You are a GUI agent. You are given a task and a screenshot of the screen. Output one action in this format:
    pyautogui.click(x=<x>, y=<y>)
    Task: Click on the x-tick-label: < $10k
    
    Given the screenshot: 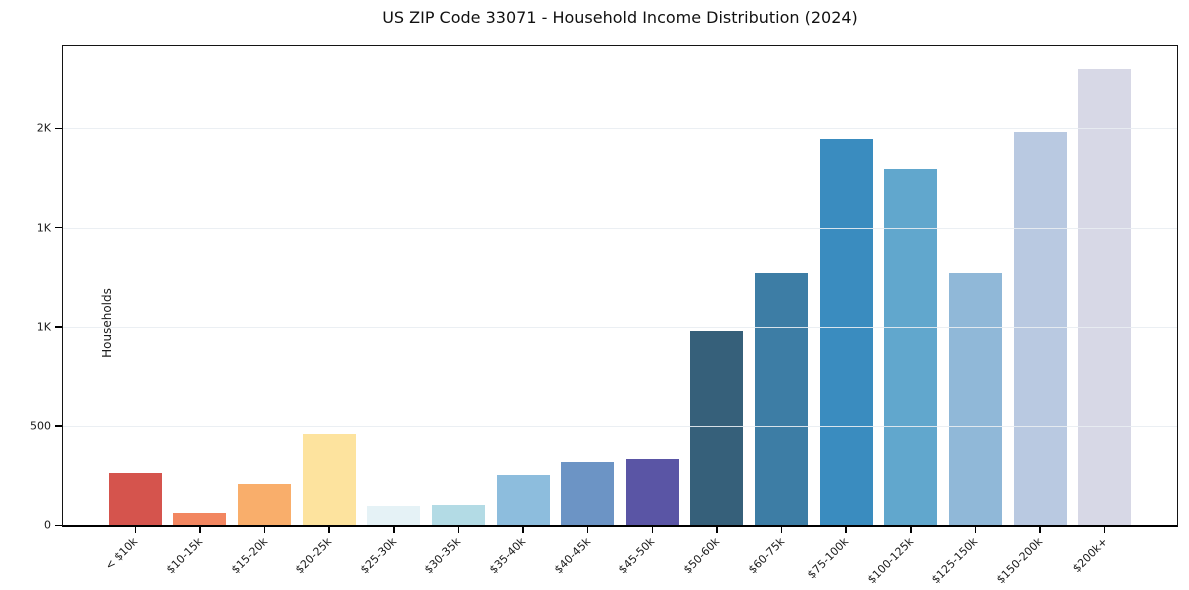 What is the action you would take?
    pyautogui.click(x=121, y=554)
    